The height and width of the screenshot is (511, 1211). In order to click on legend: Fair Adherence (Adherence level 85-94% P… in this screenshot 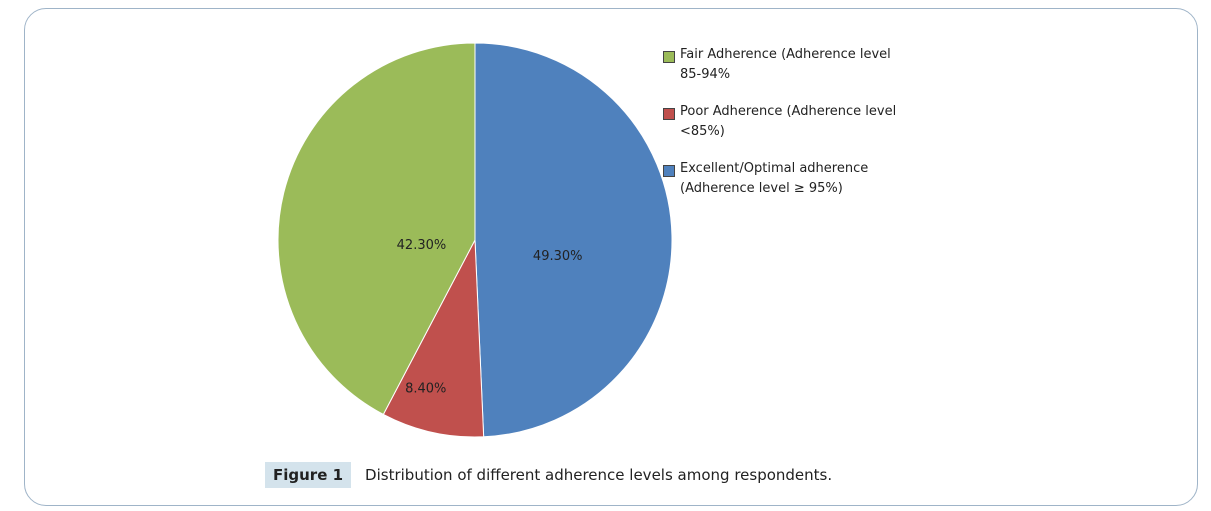, I will do `click(786, 133)`.